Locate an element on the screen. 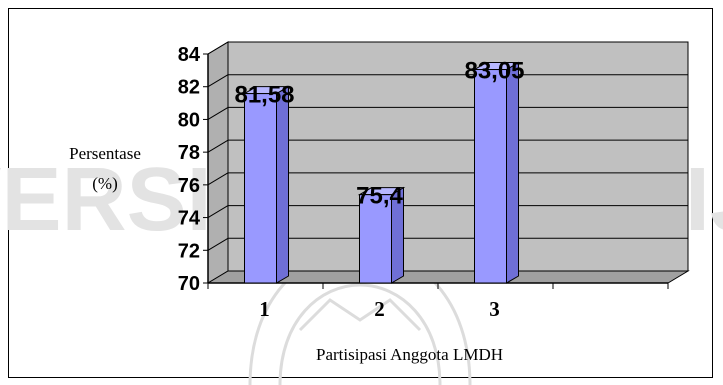  y-tick-label: 70 is located at coordinates (189, 284).